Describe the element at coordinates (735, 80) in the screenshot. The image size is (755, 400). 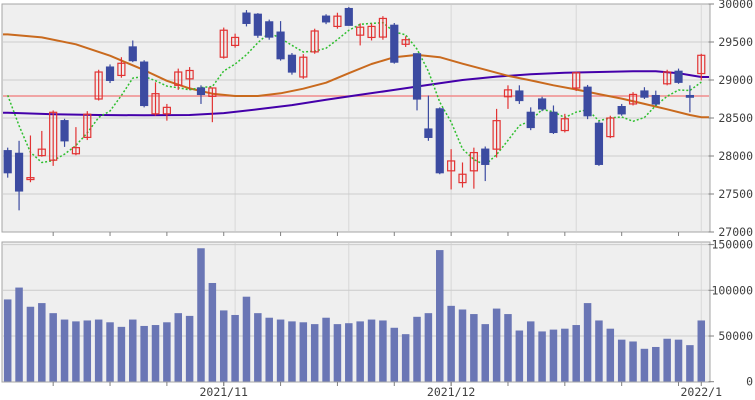
I see `price-axis-label: 29000` at that location.